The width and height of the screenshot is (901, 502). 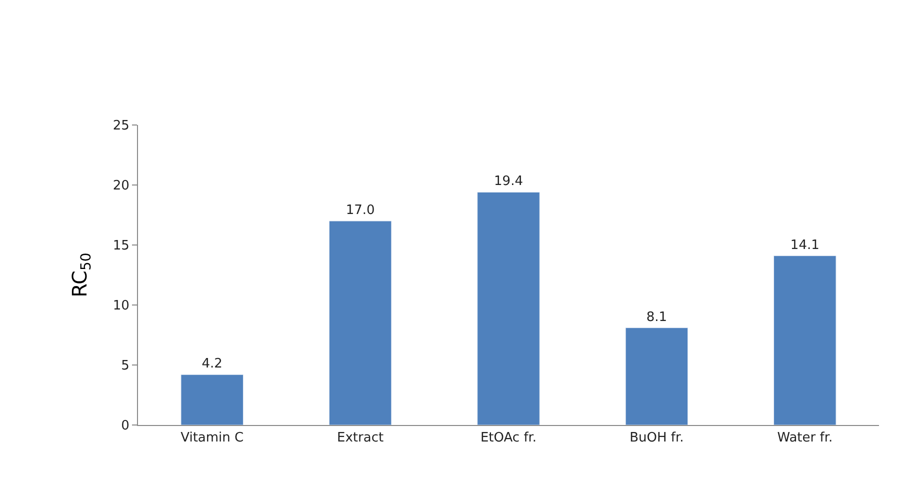 I want to click on y-tick-label: 15, so click(x=121, y=246).